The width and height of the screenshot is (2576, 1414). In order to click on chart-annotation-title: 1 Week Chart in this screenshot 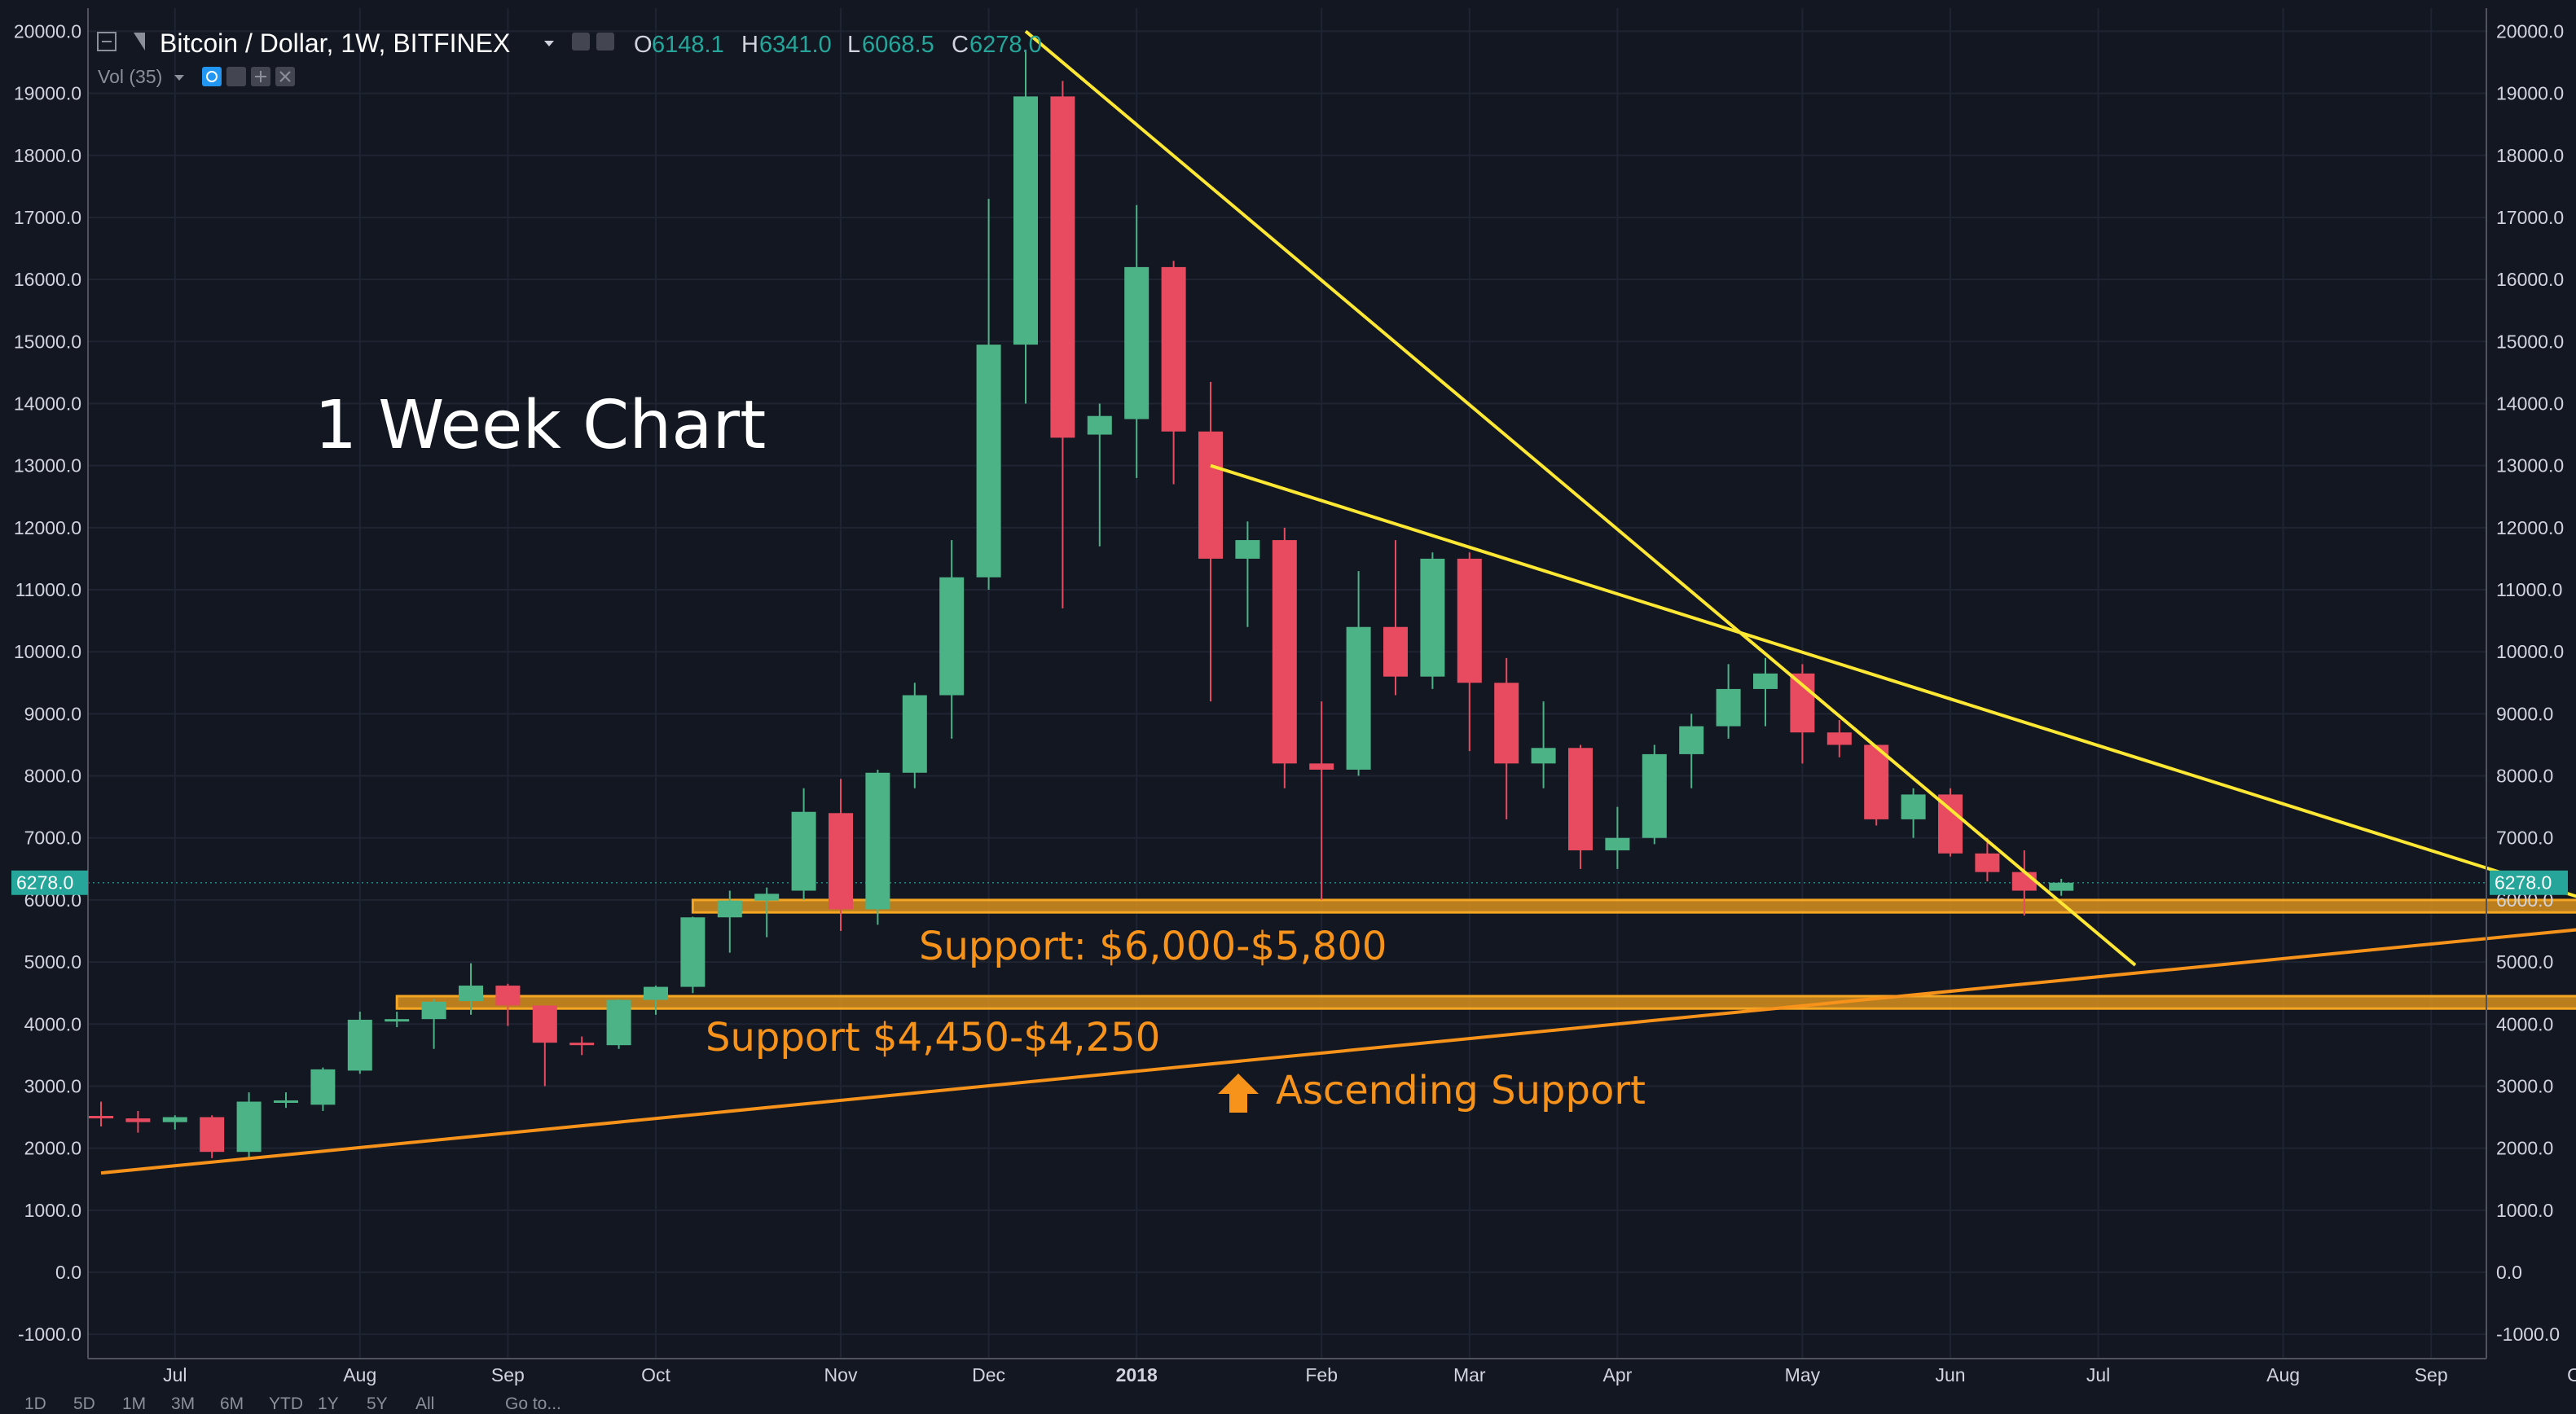, I will do `click(540, 425)`.